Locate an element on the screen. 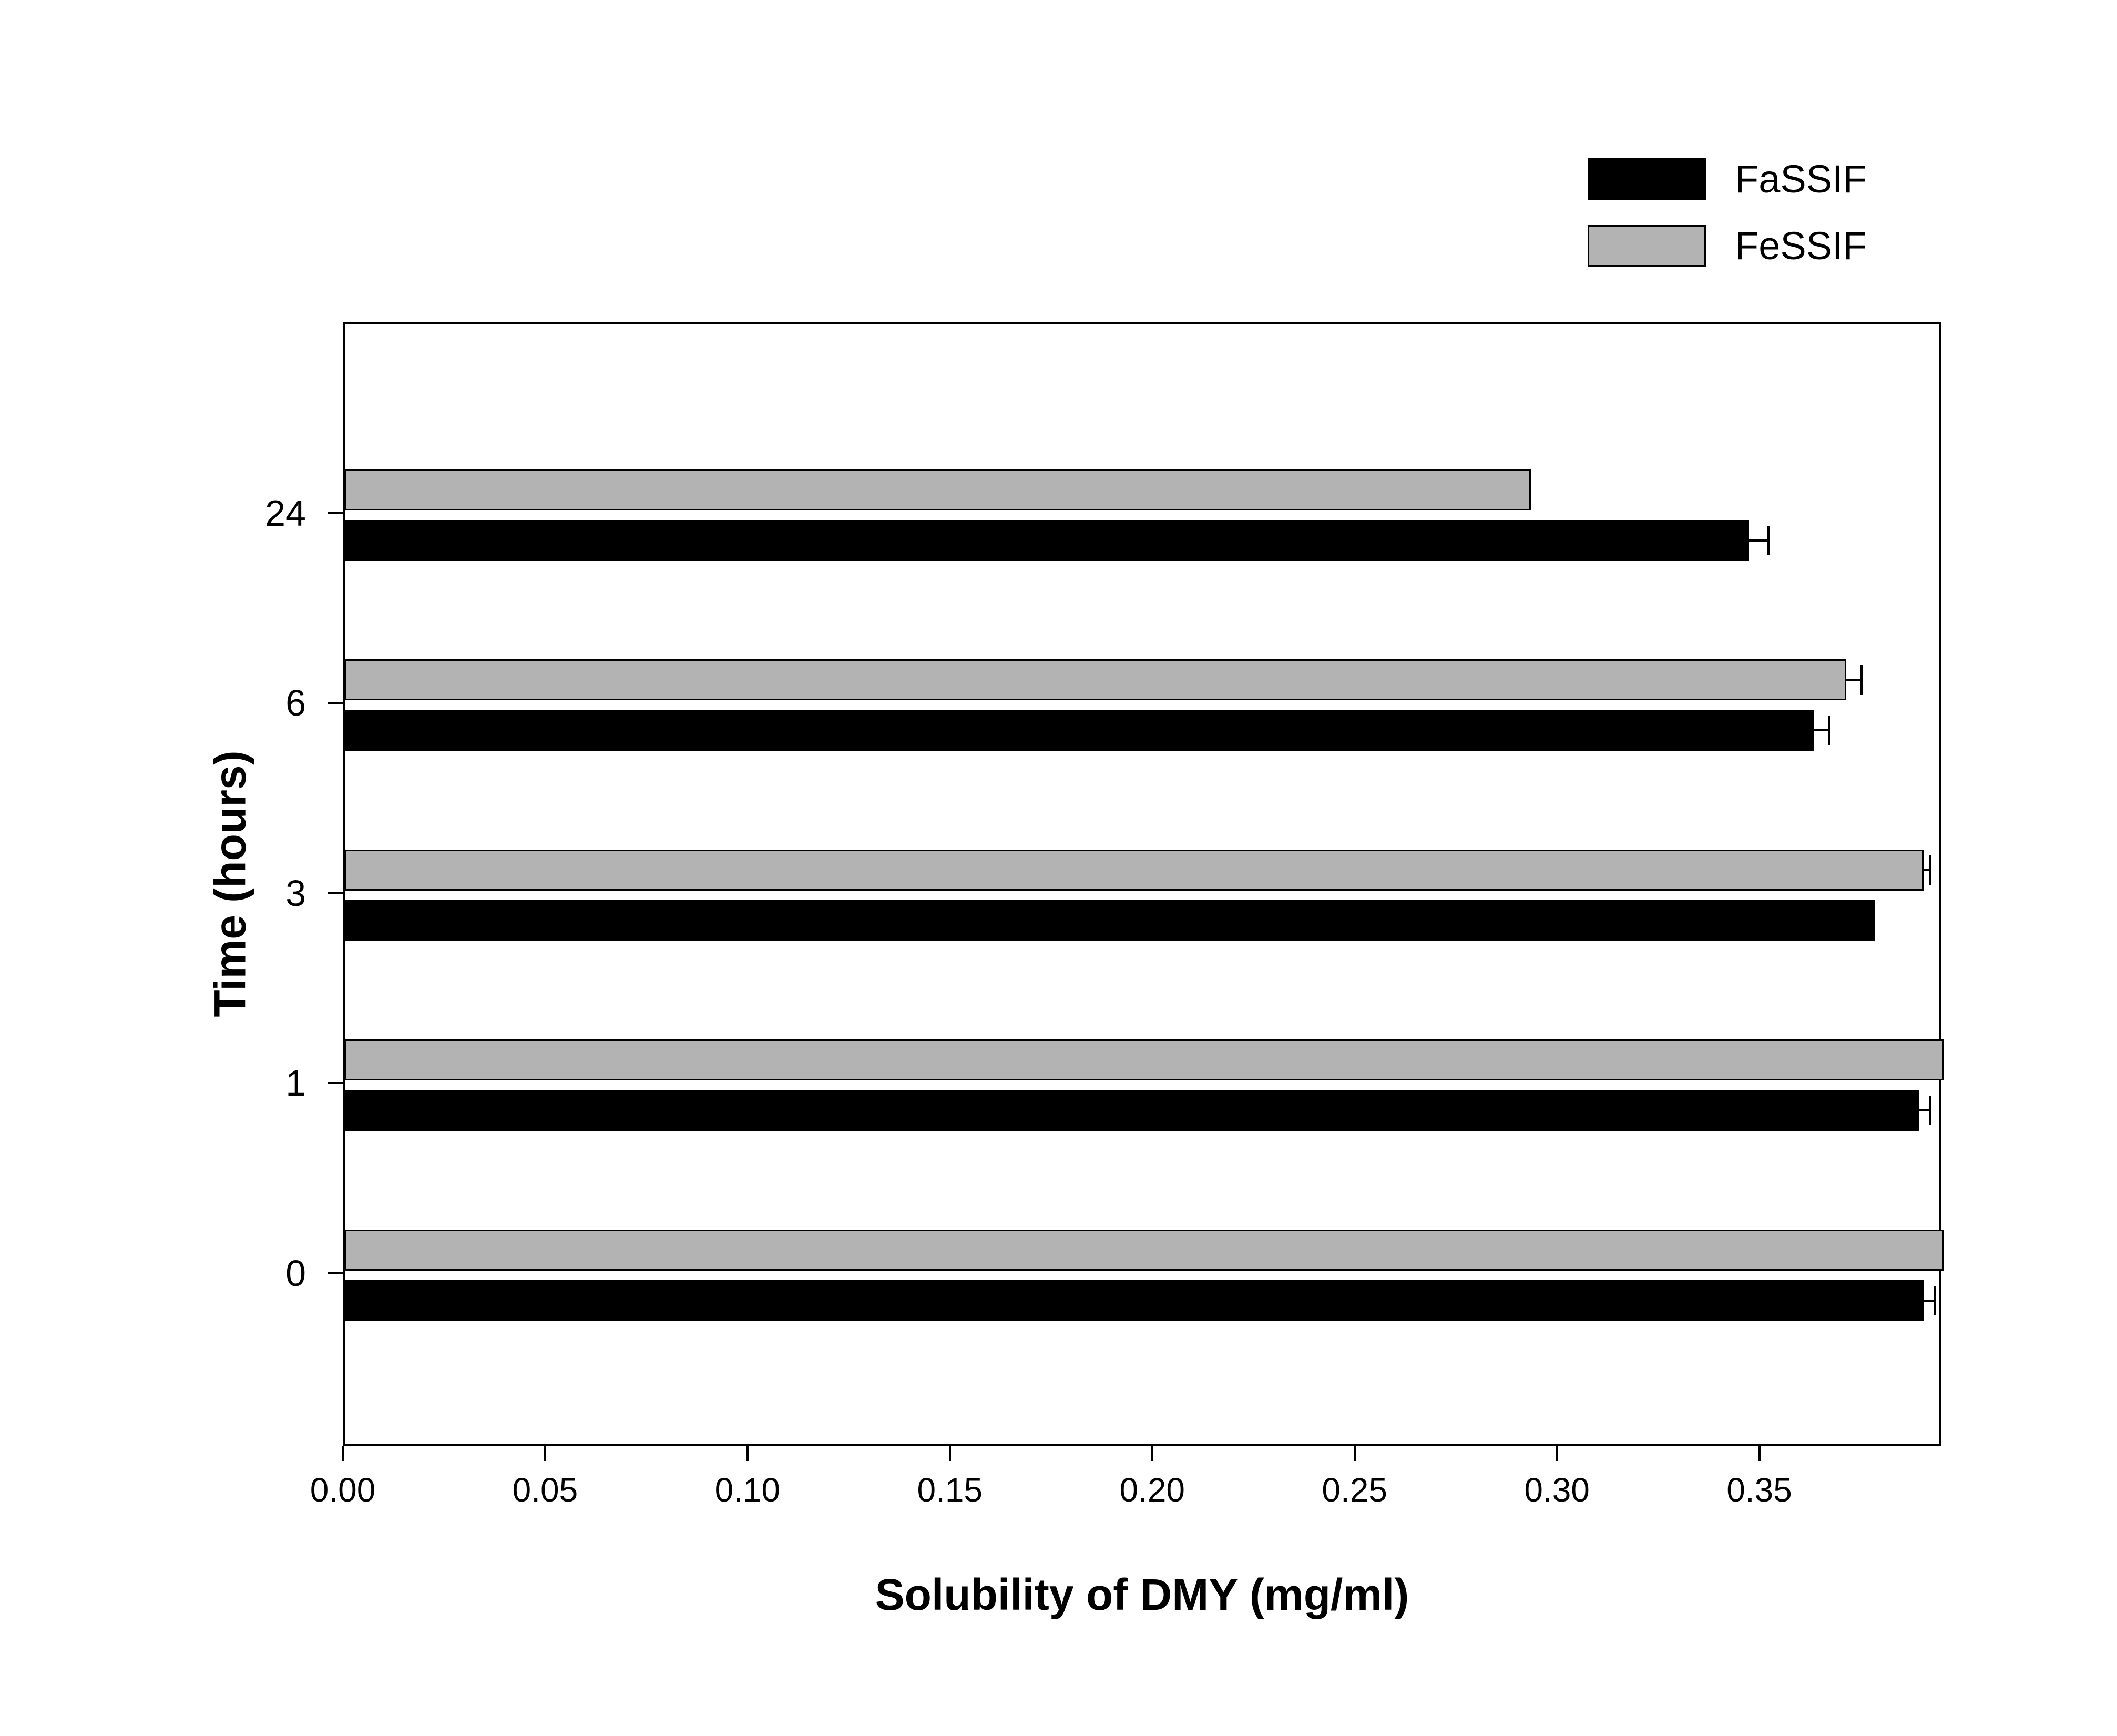 The height and width of the screenshot is (1736, 2117). legend-item-fassif: FaSSIF is located at coordinates (1727, 179).